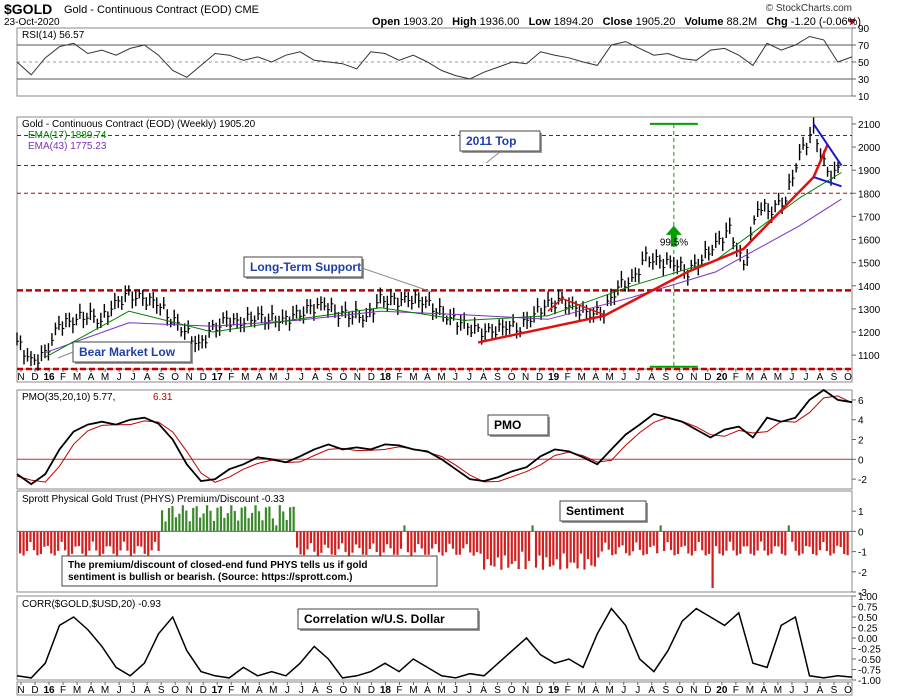  Describe the element at coordinates (67, 146) in the screenshot. I see `ema43-legend: EMA(43) 1775.23` at that location.